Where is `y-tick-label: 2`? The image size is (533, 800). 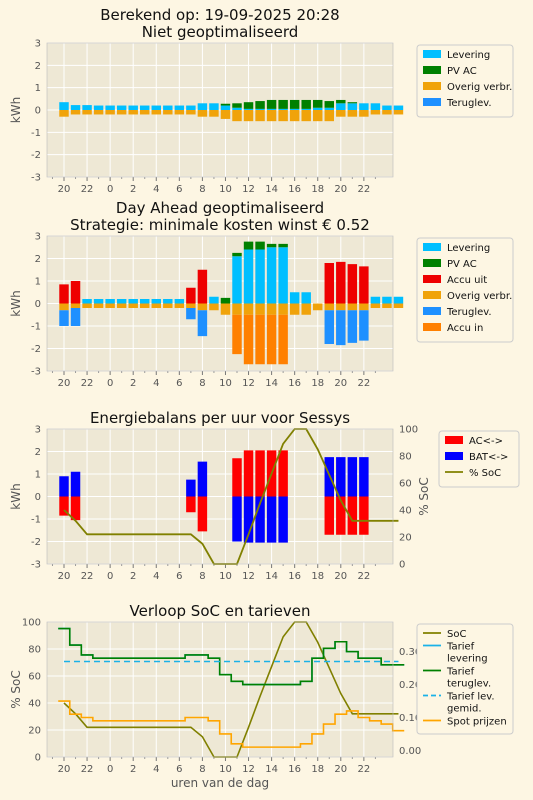
y-tick-label: 2 is located at coordinates (38, 452).